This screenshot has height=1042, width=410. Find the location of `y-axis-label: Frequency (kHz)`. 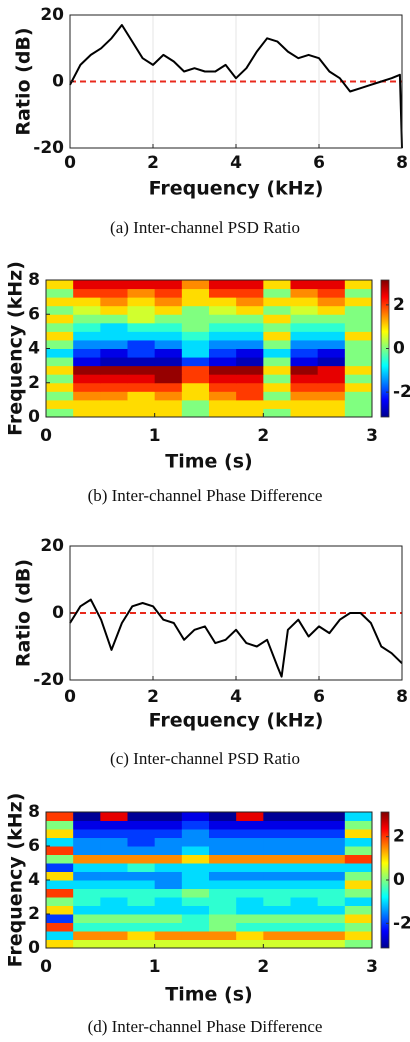

y-axis-label: Frequency (kHz) is located at coordinates (16, 348).